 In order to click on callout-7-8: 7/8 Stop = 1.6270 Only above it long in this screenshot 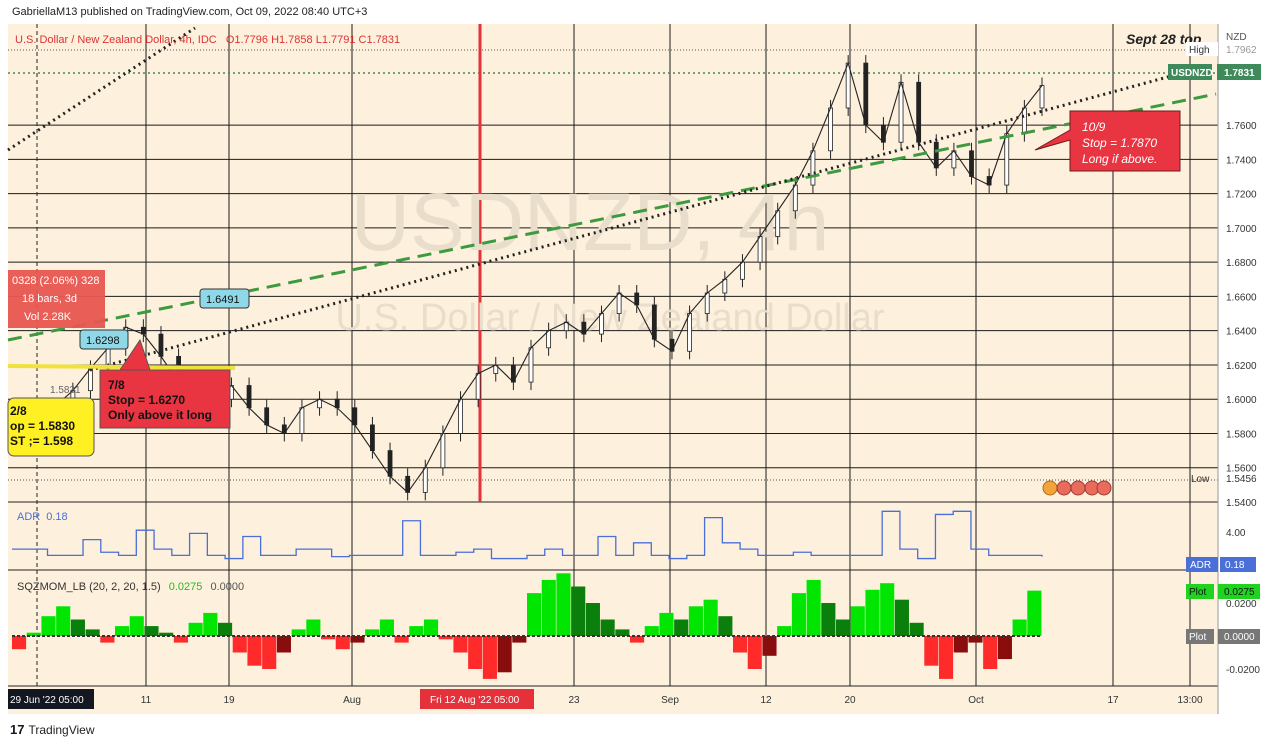, I will do `click(165, 383)`.